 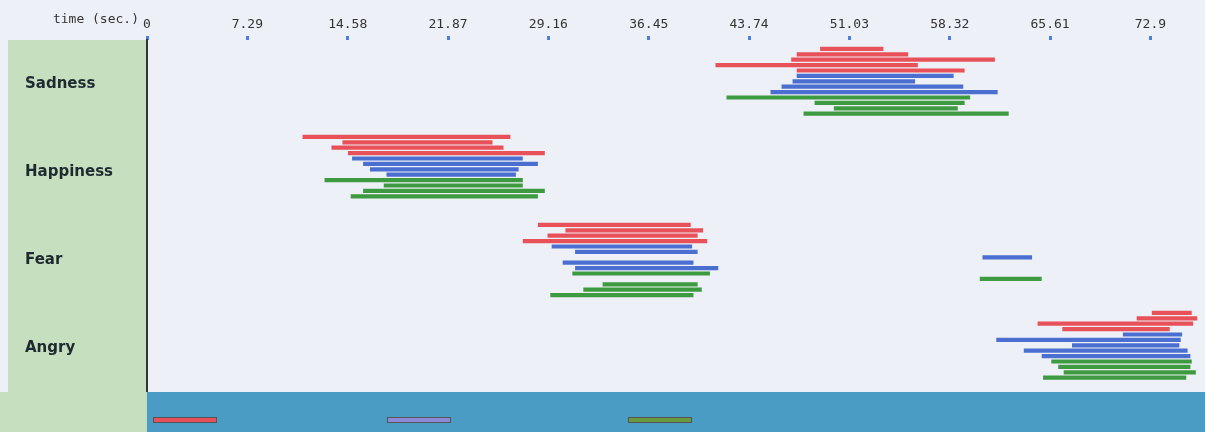 What do you see at coordinates (448, 23) in the screenshot?
I see `x-tick-label: 21.87` at bounding box center [448, 23].